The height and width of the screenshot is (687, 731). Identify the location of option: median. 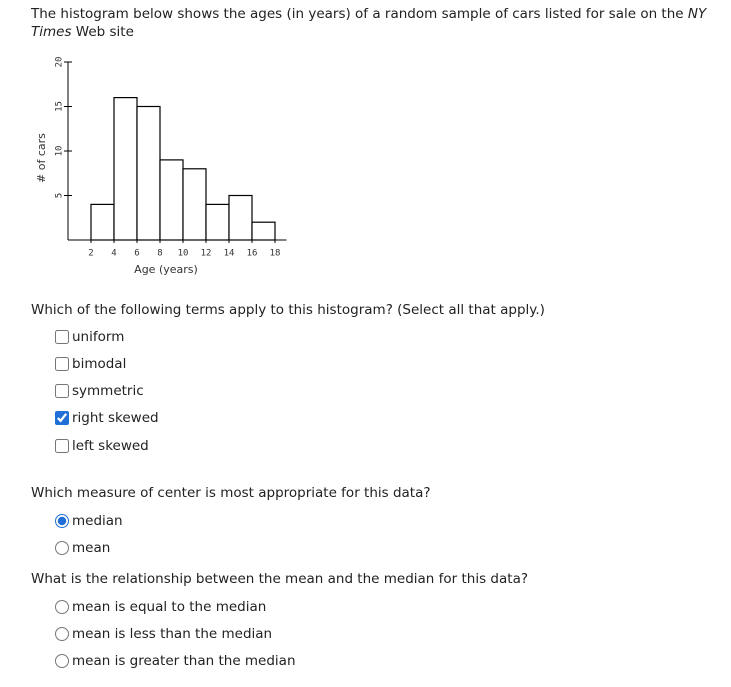
(89, 521).